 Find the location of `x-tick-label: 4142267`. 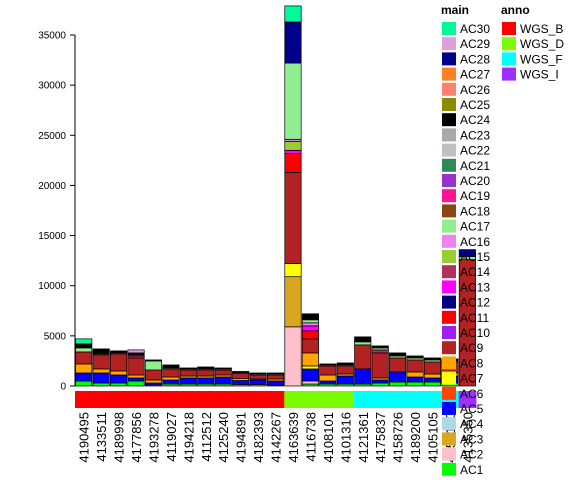

x-tick-label: 4142267 is located at coordinates (276, 437).